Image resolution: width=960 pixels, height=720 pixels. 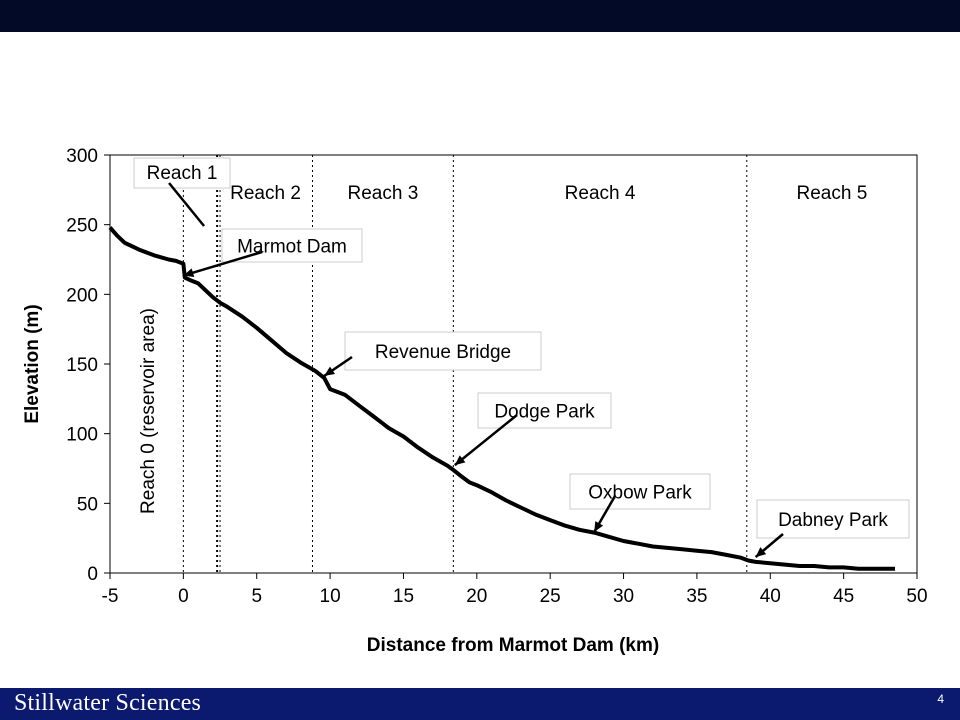 What do you see at coordinates (256, 596) in the screenshot?
I see `x-tick-label: 5` at bounding box center [256, 596].